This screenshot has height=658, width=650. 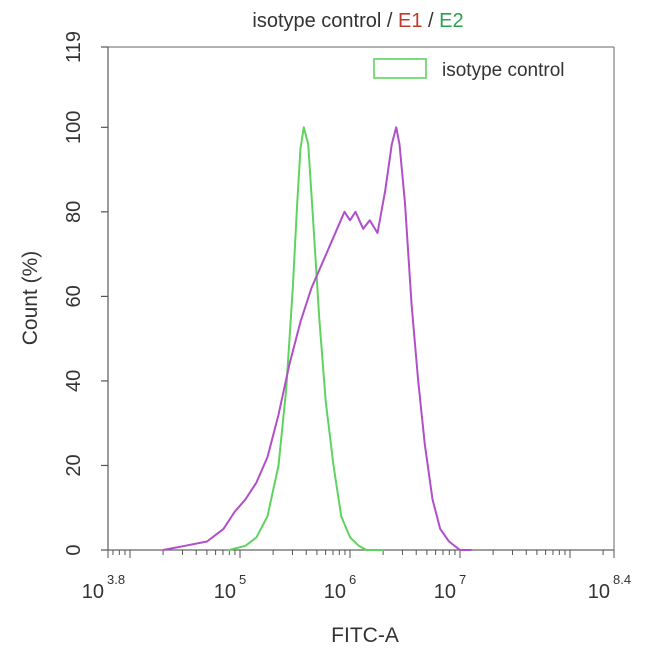 What do you see at coordinates (74, 465) in the screenshot?
I see `y-tick-label: 20` at bounding box center [74, 465].